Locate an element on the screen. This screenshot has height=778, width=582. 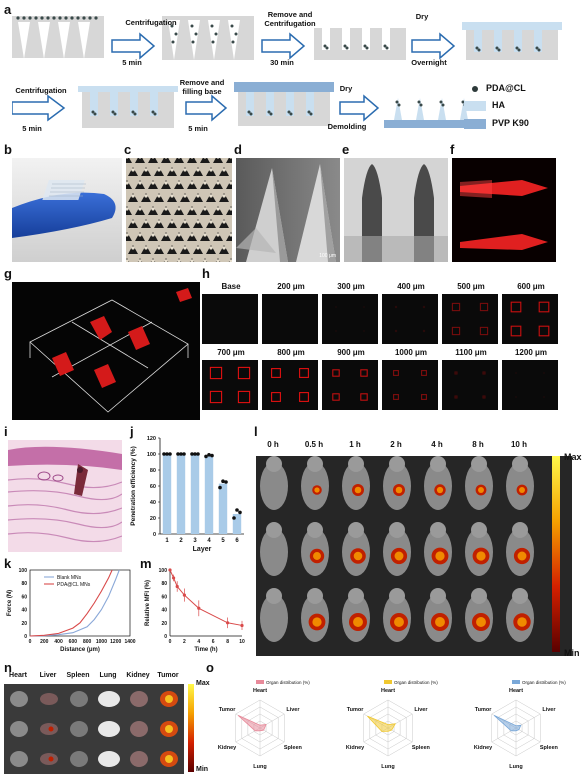
step4-sub: 5 min is located at coordinates (32, 128).